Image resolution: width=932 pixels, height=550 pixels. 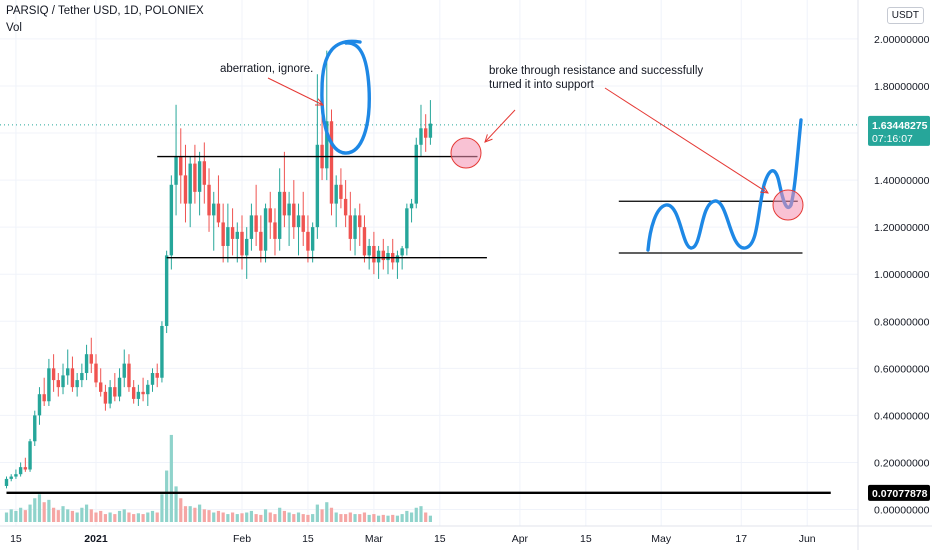 What do you see at coordinates (295, 91) in the screenshot?
I see `aberration-arrow` at bounding box center [295, 91].